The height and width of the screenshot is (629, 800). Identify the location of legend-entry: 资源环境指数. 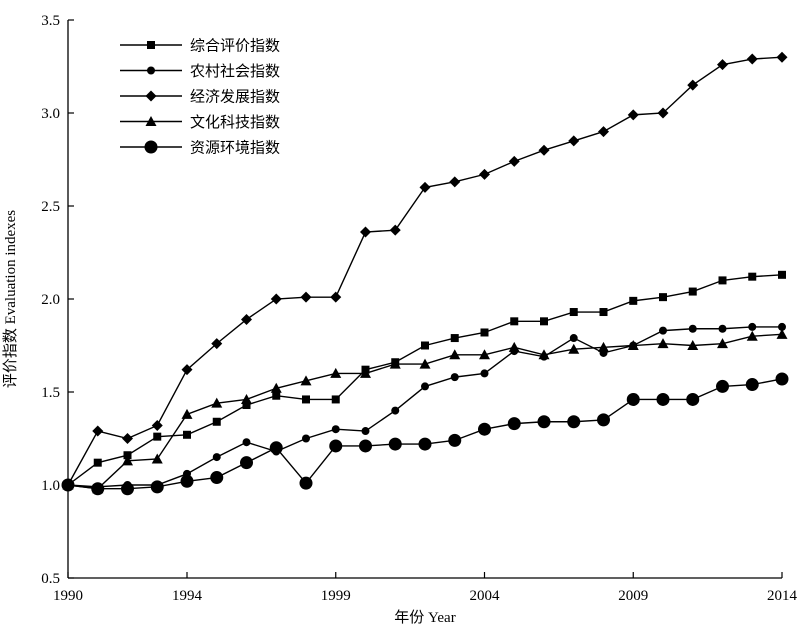
(200, 148).